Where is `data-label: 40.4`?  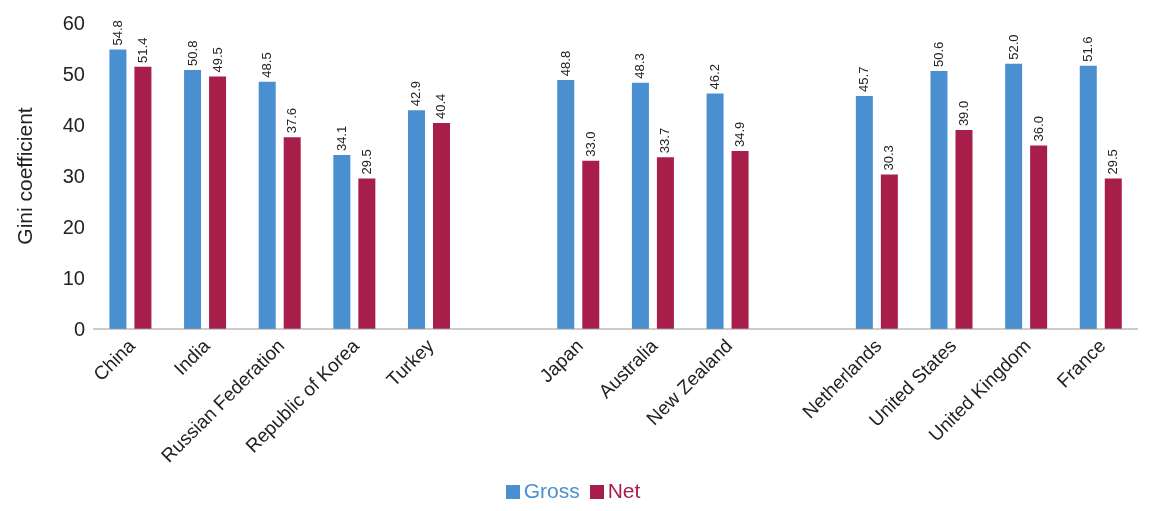 data-label: 40.4 is located at coordinates (441, 106).